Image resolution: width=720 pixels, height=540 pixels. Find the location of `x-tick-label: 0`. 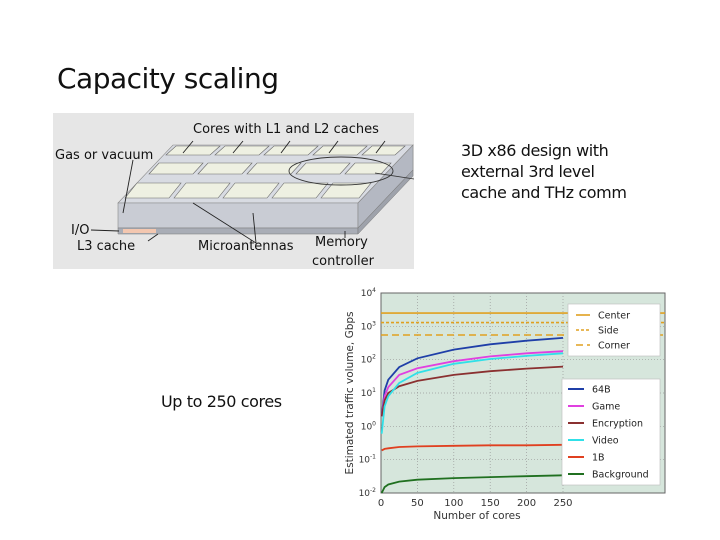

x-tick-label: 0 is located at coordinates (381, 503).